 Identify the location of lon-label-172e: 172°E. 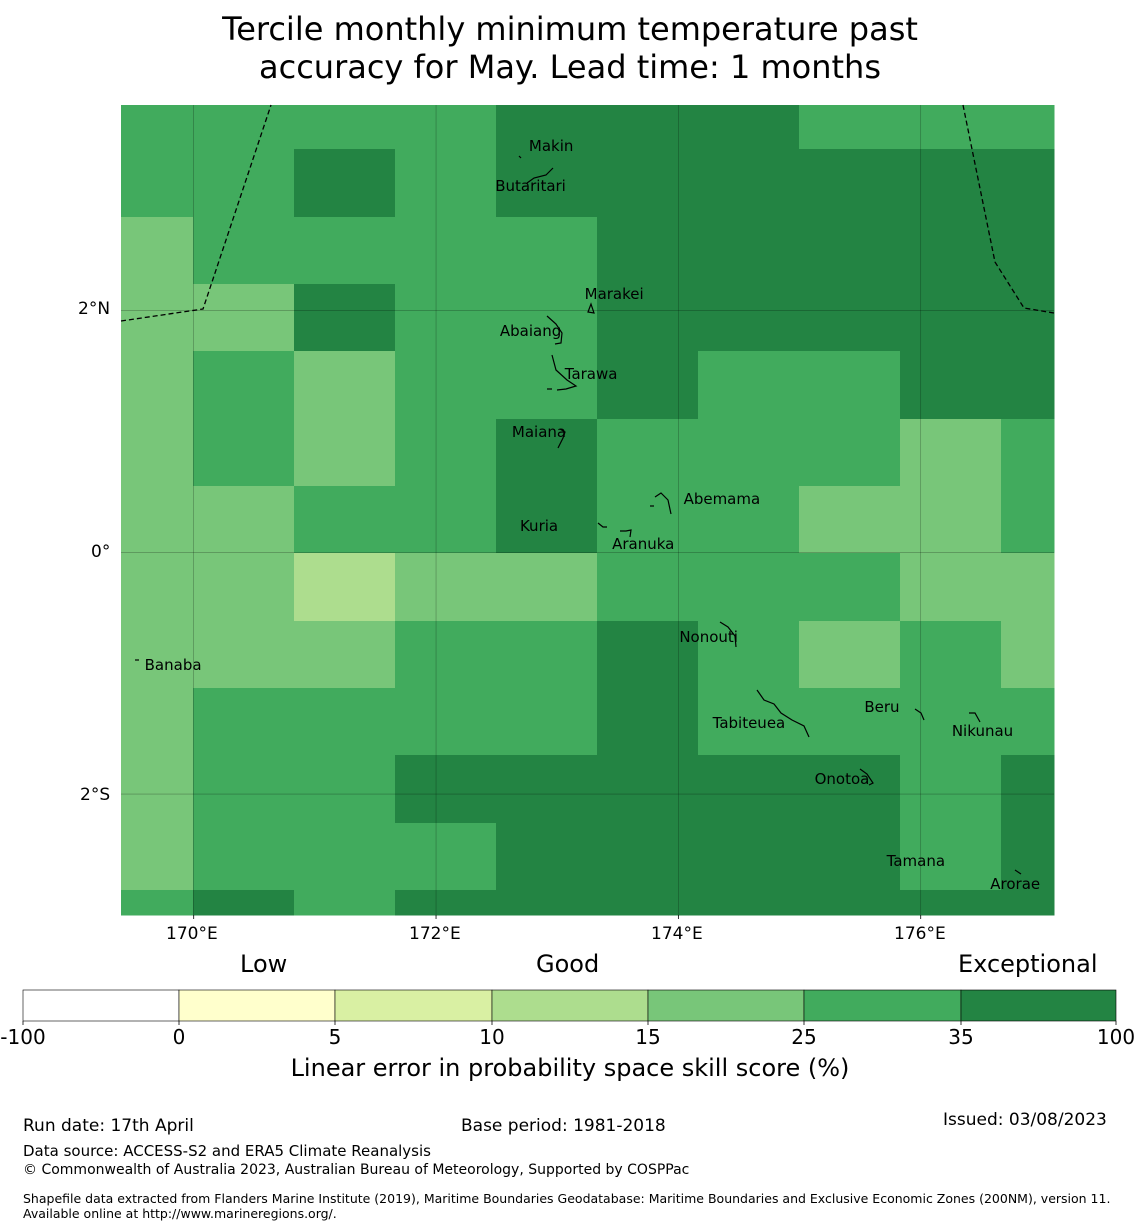
(435, 934).